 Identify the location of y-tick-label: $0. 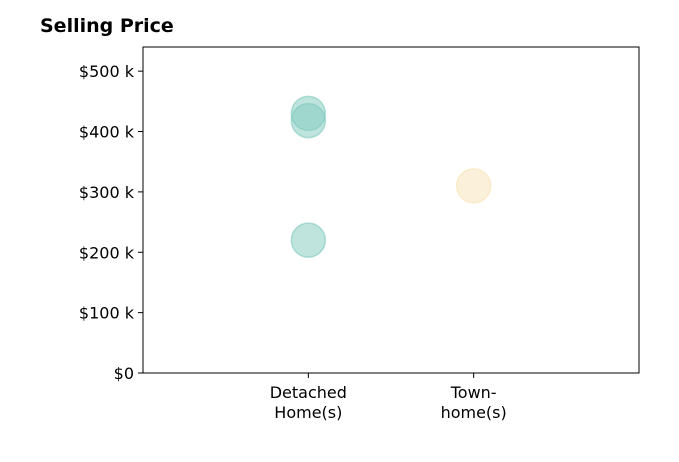
(124, 373).